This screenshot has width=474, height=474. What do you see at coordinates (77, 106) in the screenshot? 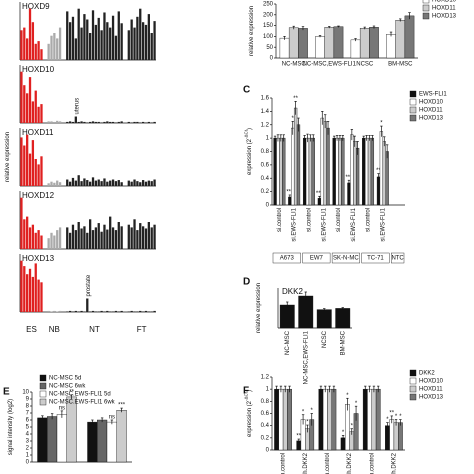
I see `annotation: uterus` at bounding box center [77, 106].